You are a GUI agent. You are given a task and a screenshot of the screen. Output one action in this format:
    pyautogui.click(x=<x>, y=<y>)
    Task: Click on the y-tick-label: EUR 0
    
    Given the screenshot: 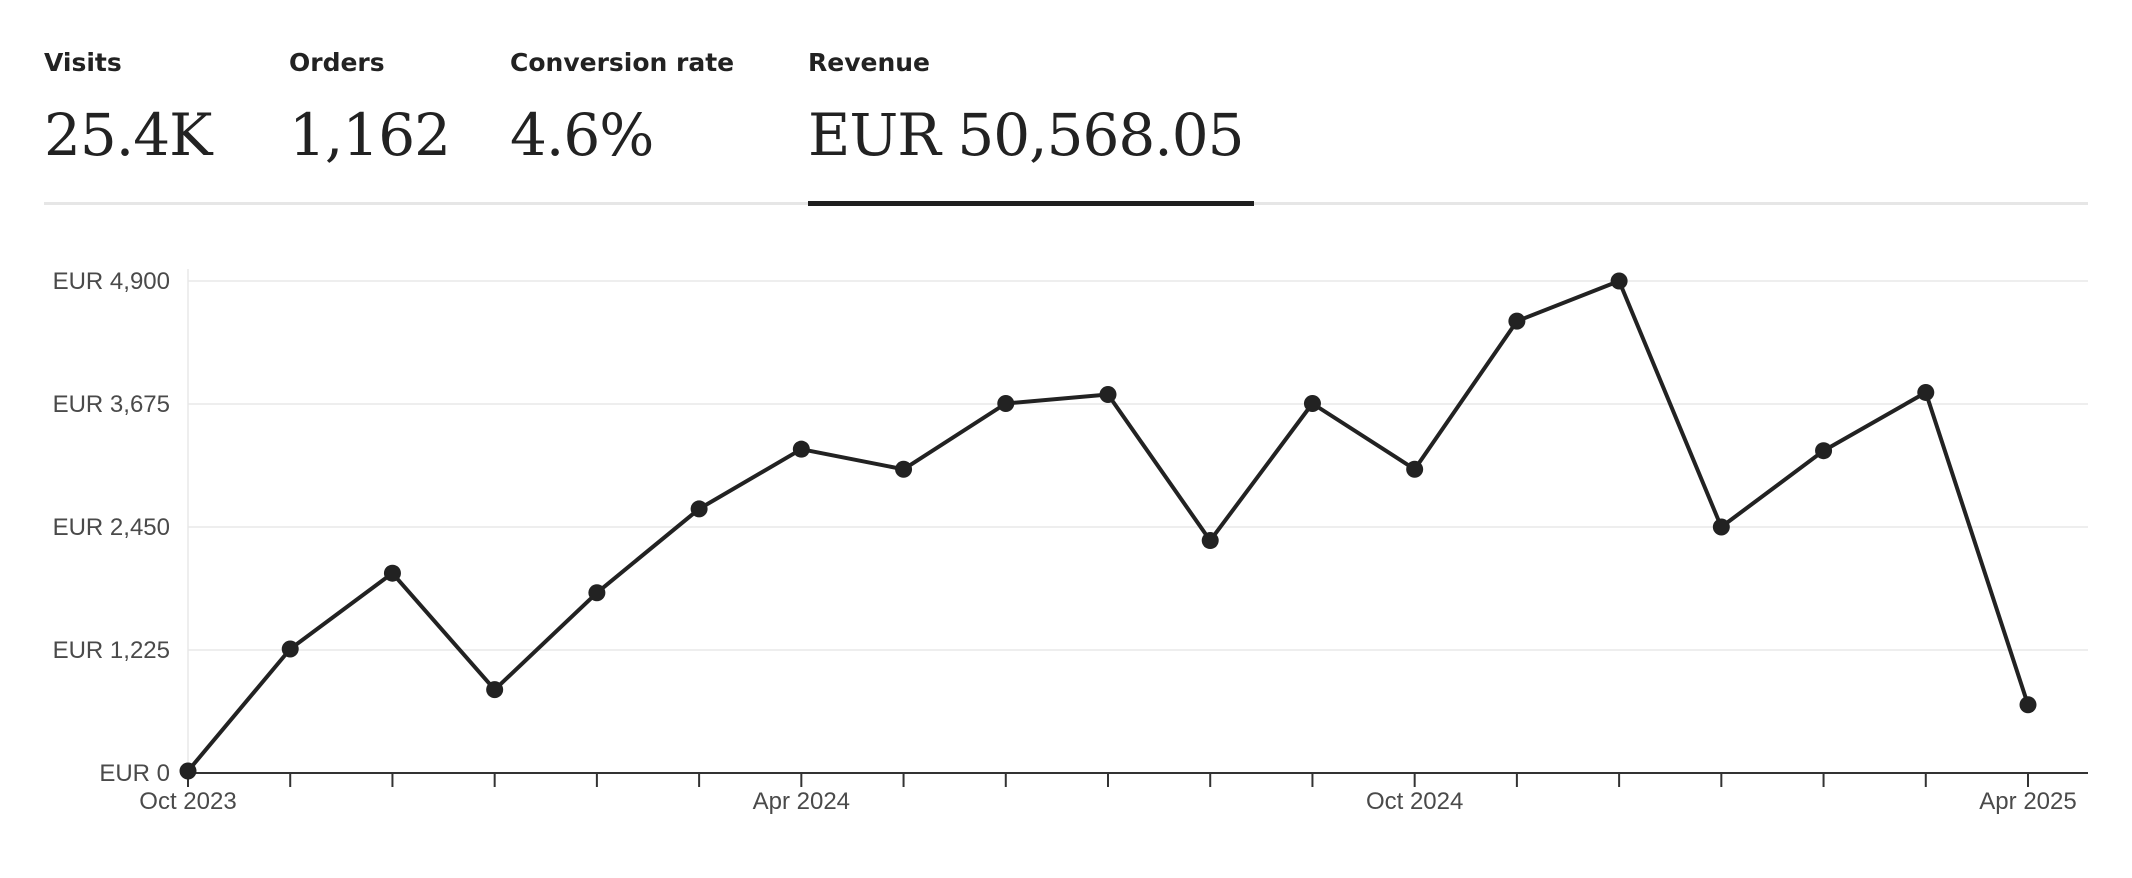 What is the action you would take?
    pyautogui.click(x=134, y=773)
    